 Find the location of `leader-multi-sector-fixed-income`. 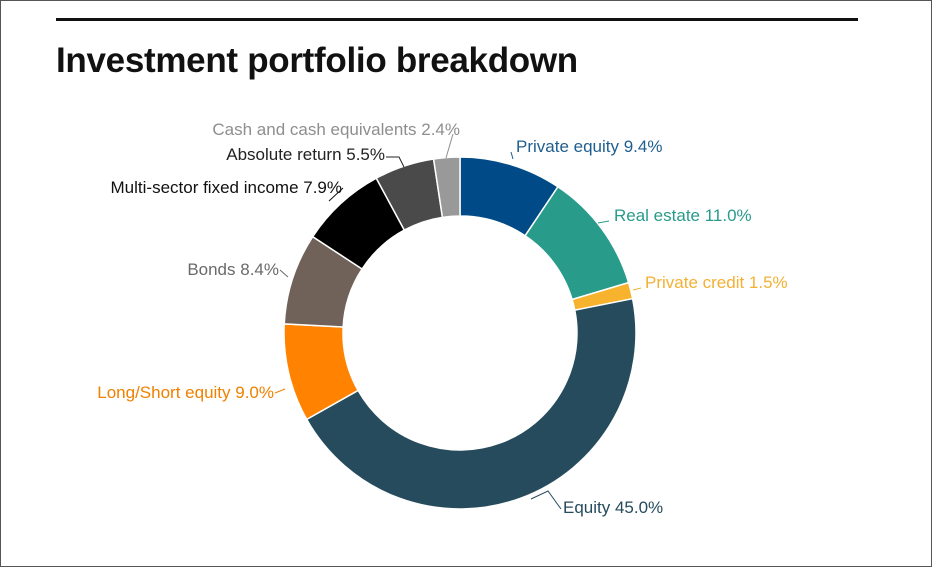

leader-multi-sector-fixed-income is located at coordinates (336, 194).